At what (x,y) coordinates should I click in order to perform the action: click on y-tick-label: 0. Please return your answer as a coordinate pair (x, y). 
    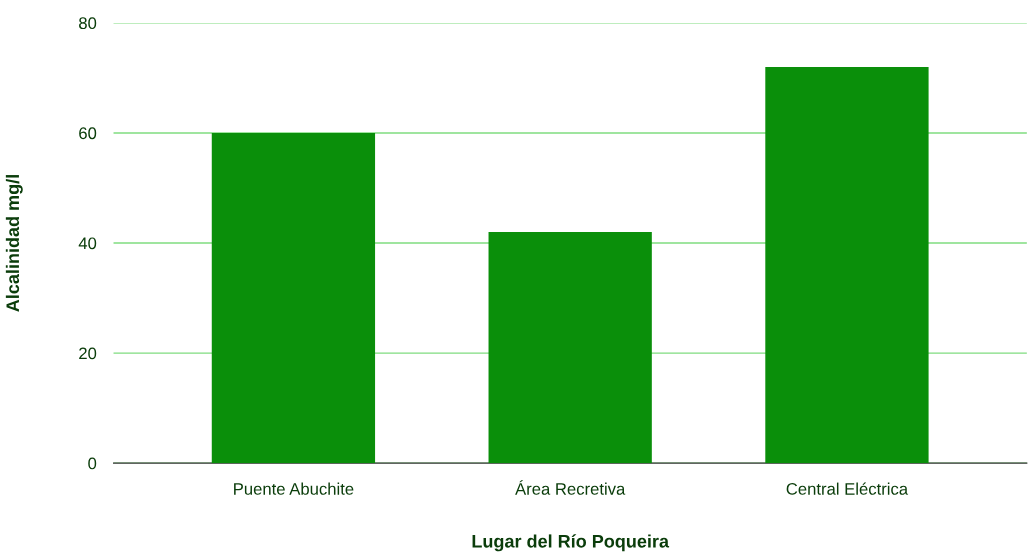
    Looking at the image, I should click on (92, 463).